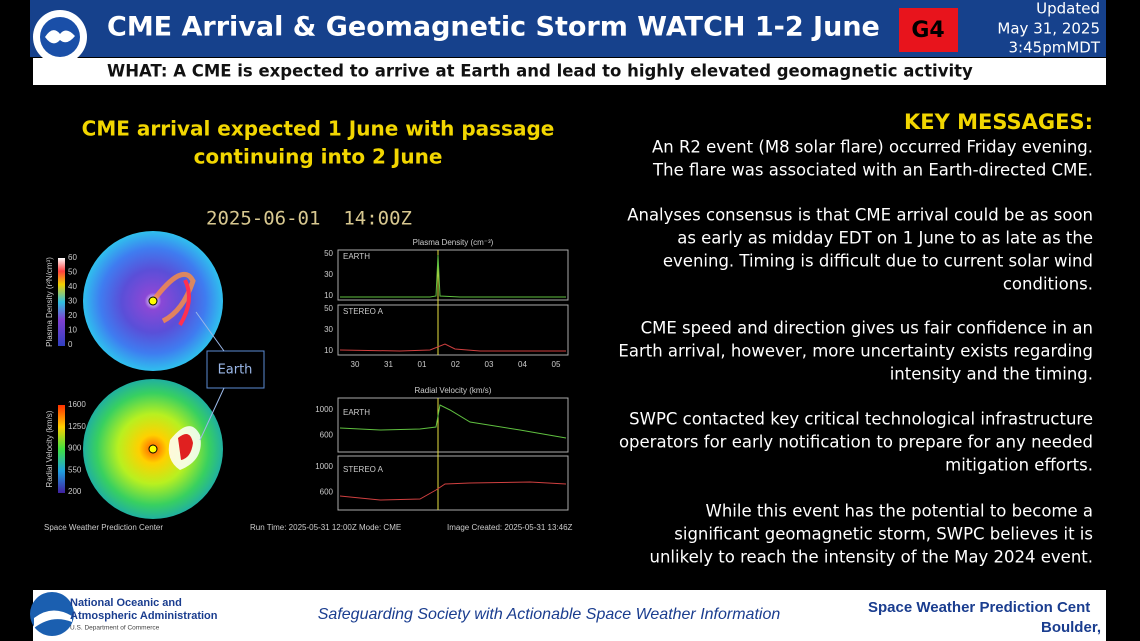 The image size is (1140, 641). What do you see at coordinates (979, 607) in the screenshot?
I see `center-name: Space Weather Prediction Cent` at bounding box center [979, 607].